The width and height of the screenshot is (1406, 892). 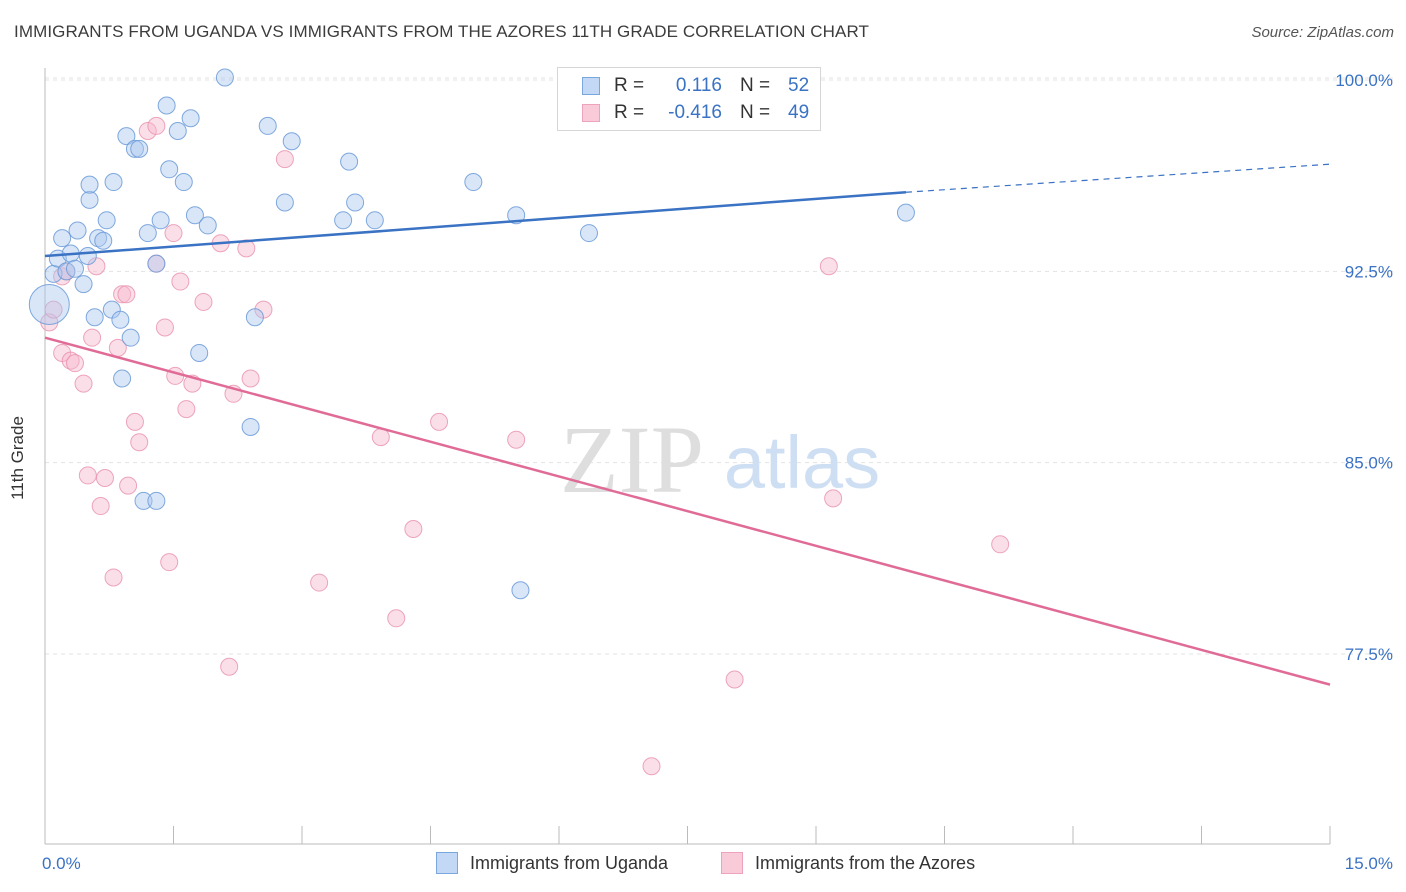 I want to click on legend-r-value: -0.416, so click(x=695, y=112).